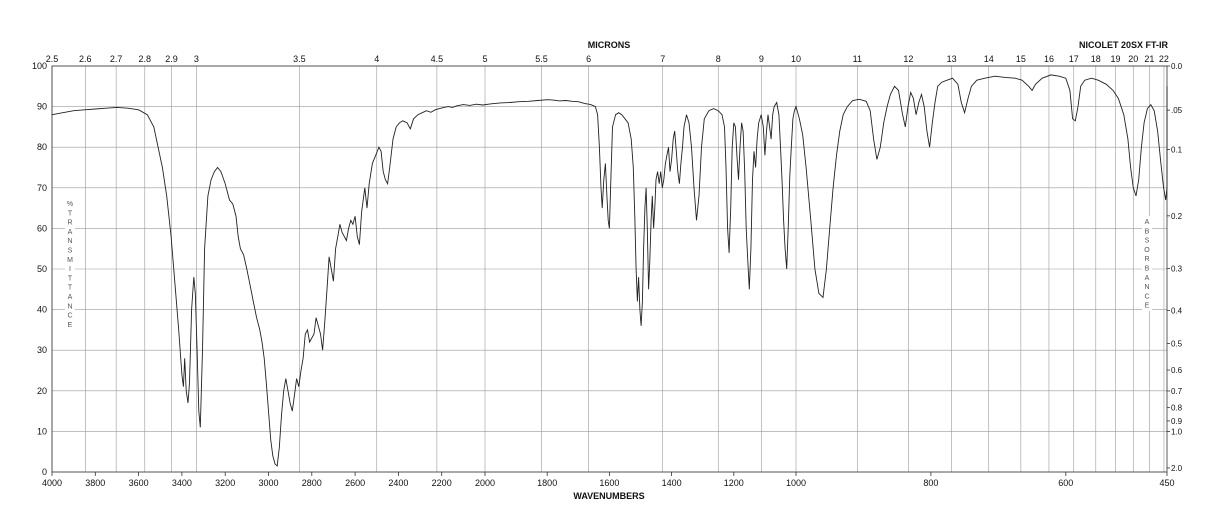  I want to click on micron-tick-label: 22, so click(1164, 59).